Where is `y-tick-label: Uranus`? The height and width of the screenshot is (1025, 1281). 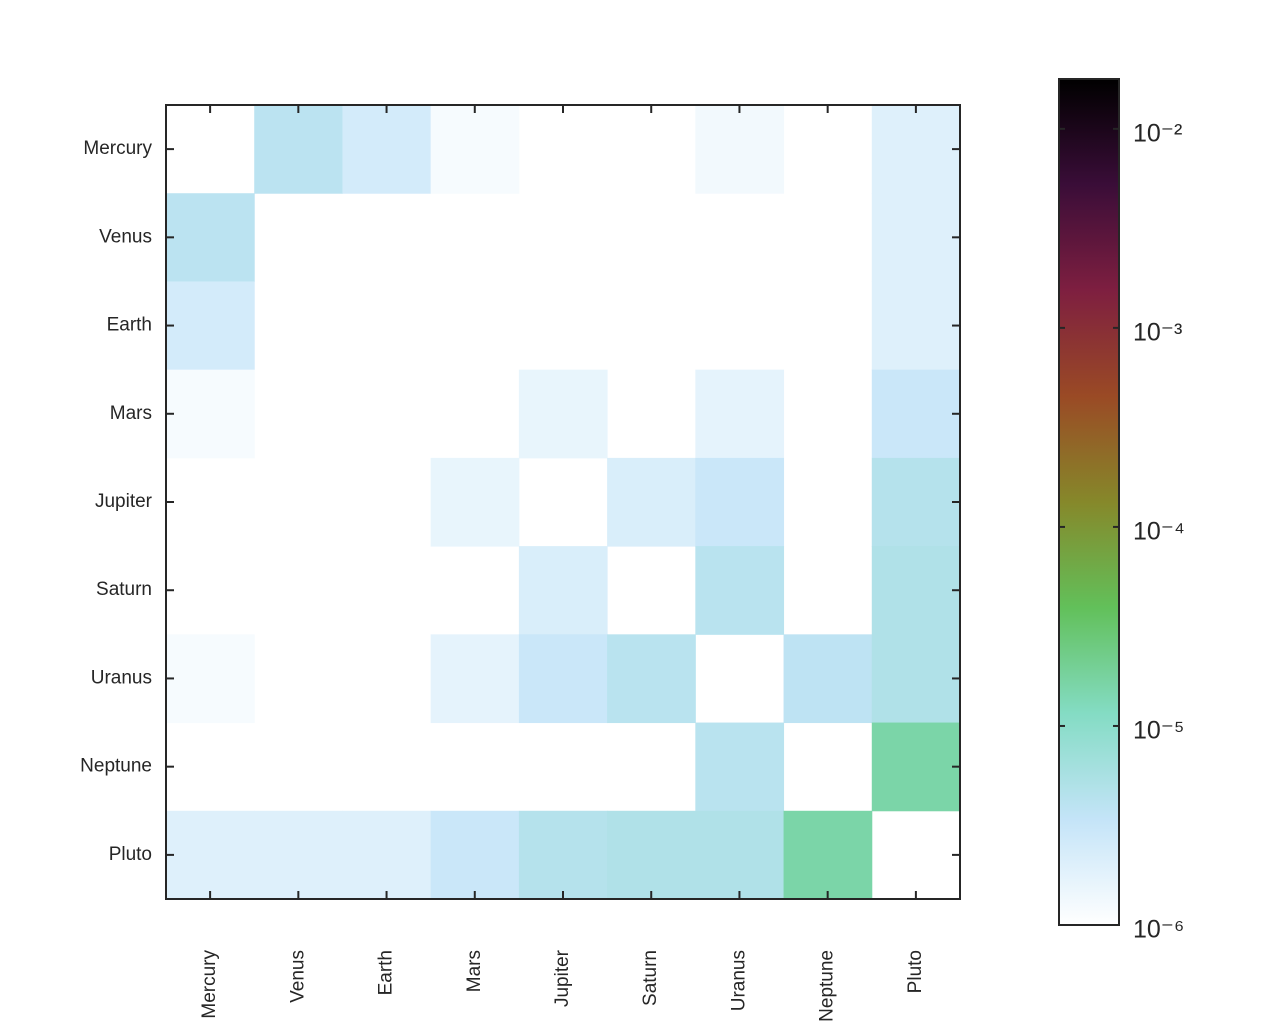 y-tick-label: Uranus is located at coordinates (121, 677).